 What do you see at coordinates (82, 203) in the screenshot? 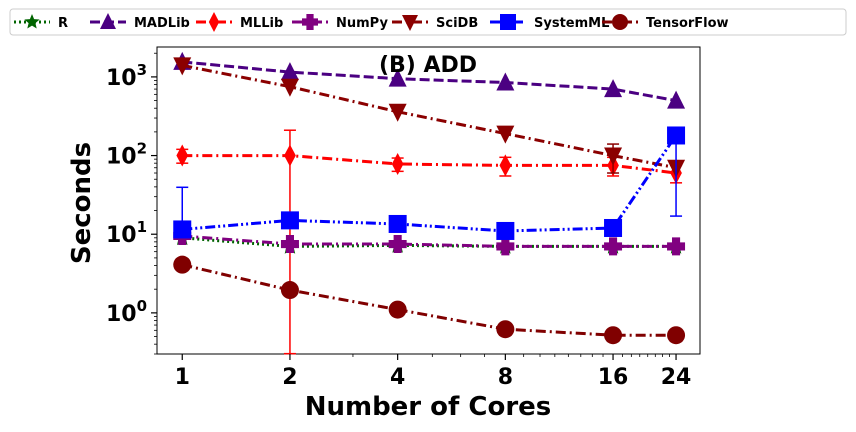
I see `y-axis-label: Seconds` at bounding box center [82, 203].